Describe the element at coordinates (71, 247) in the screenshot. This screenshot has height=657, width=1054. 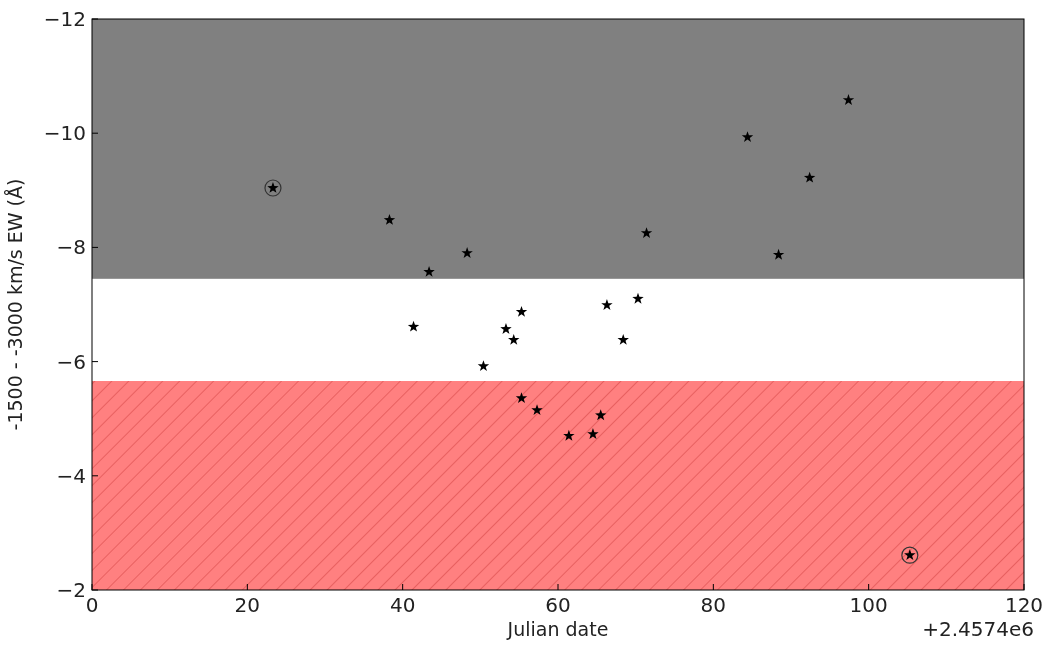
I see `y-tick-label: −8` at that location.